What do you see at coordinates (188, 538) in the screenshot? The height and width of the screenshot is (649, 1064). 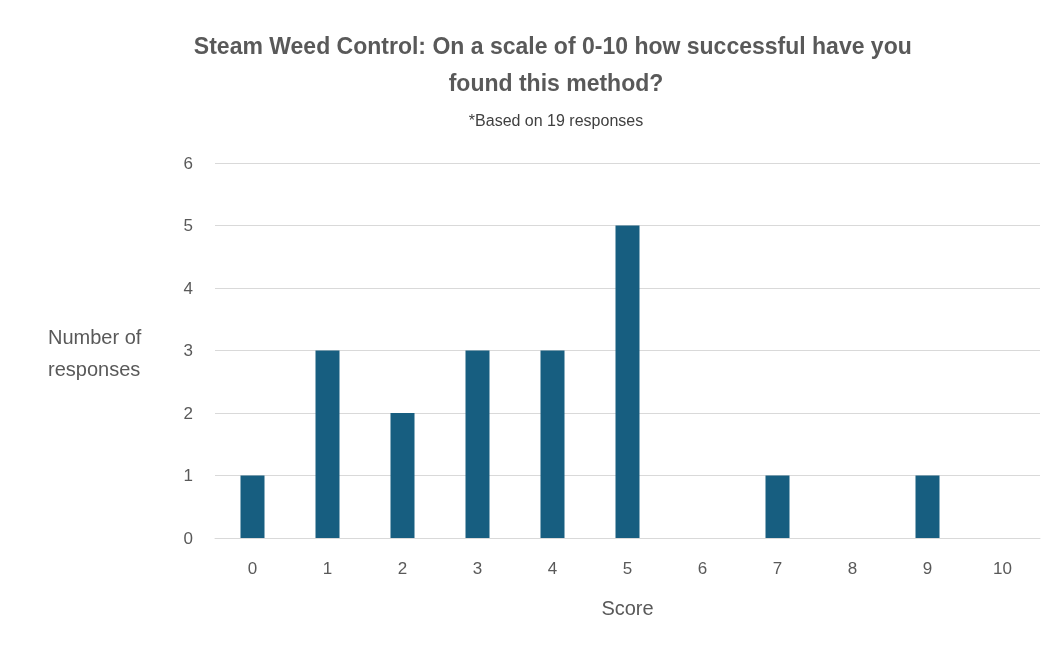 I see `y-tick-label: 0` at bounding box center [188, 538].